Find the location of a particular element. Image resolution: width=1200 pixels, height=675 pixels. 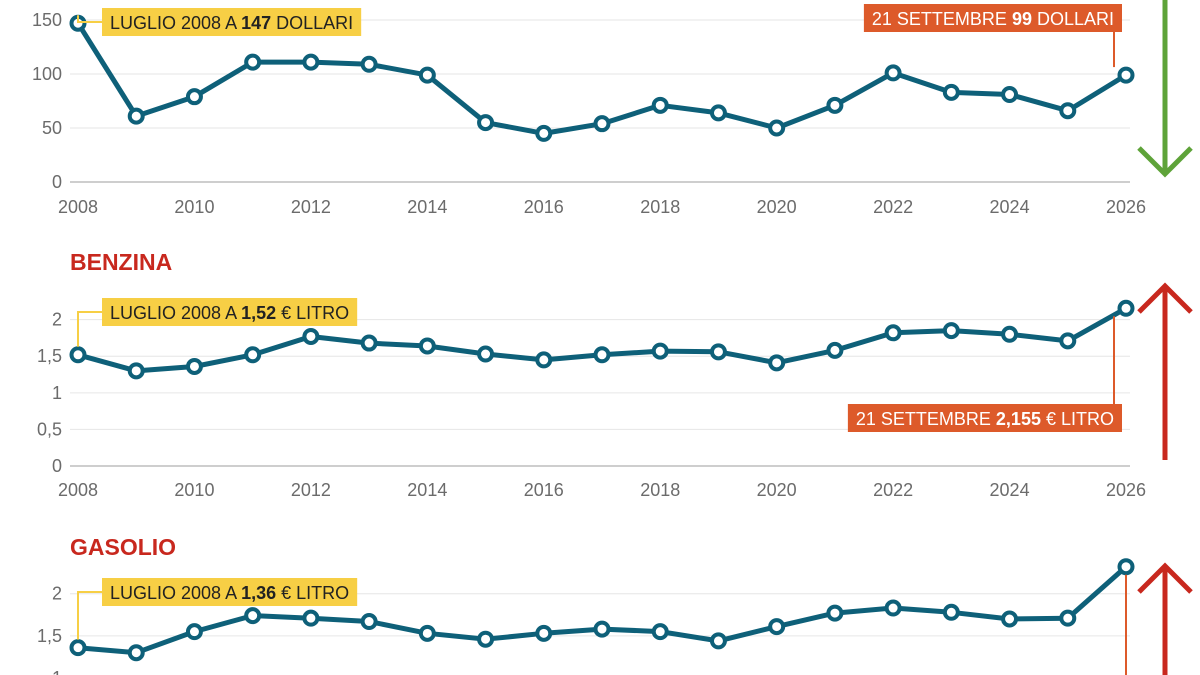

callout-start: LUGLIO 2008 A 1,52 € LITRO is located at coordinates (230, 312).